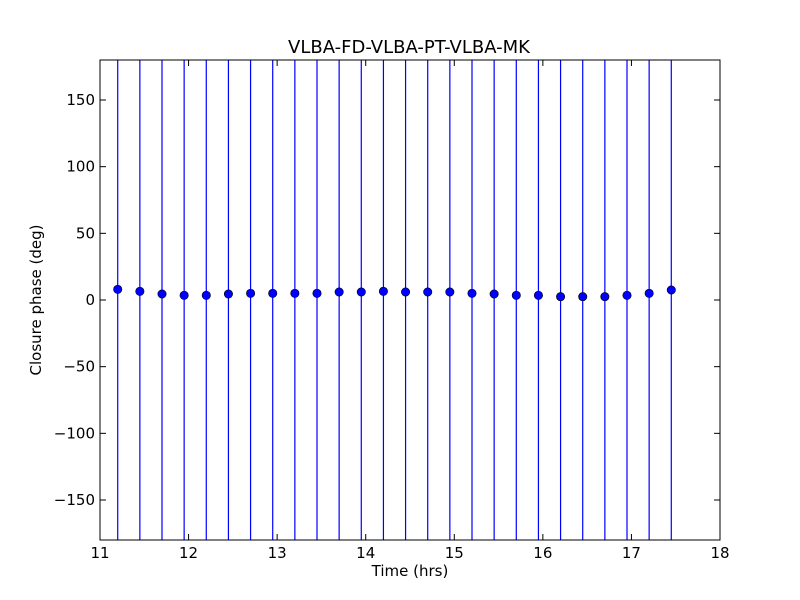 The height and width of the screenshot is (600, 800). Describe the element at coordinates (80, 167) in the screenshot. I see `y-tick-label: 100` at that location.